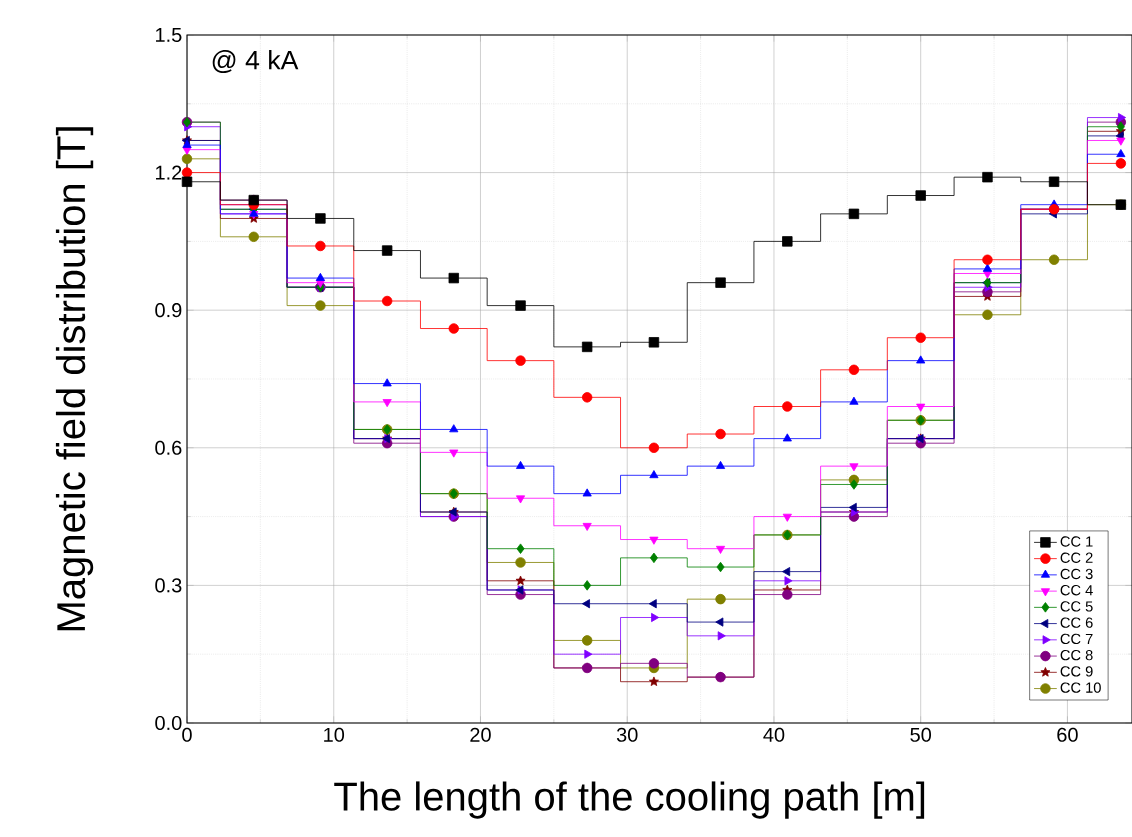 The width and height of the screenshot is (1132, 837). What do you see at coordinates (1076, 622) in the screenshot?
I see `legend-label: CC 6` at bounding box center [1076, 622].